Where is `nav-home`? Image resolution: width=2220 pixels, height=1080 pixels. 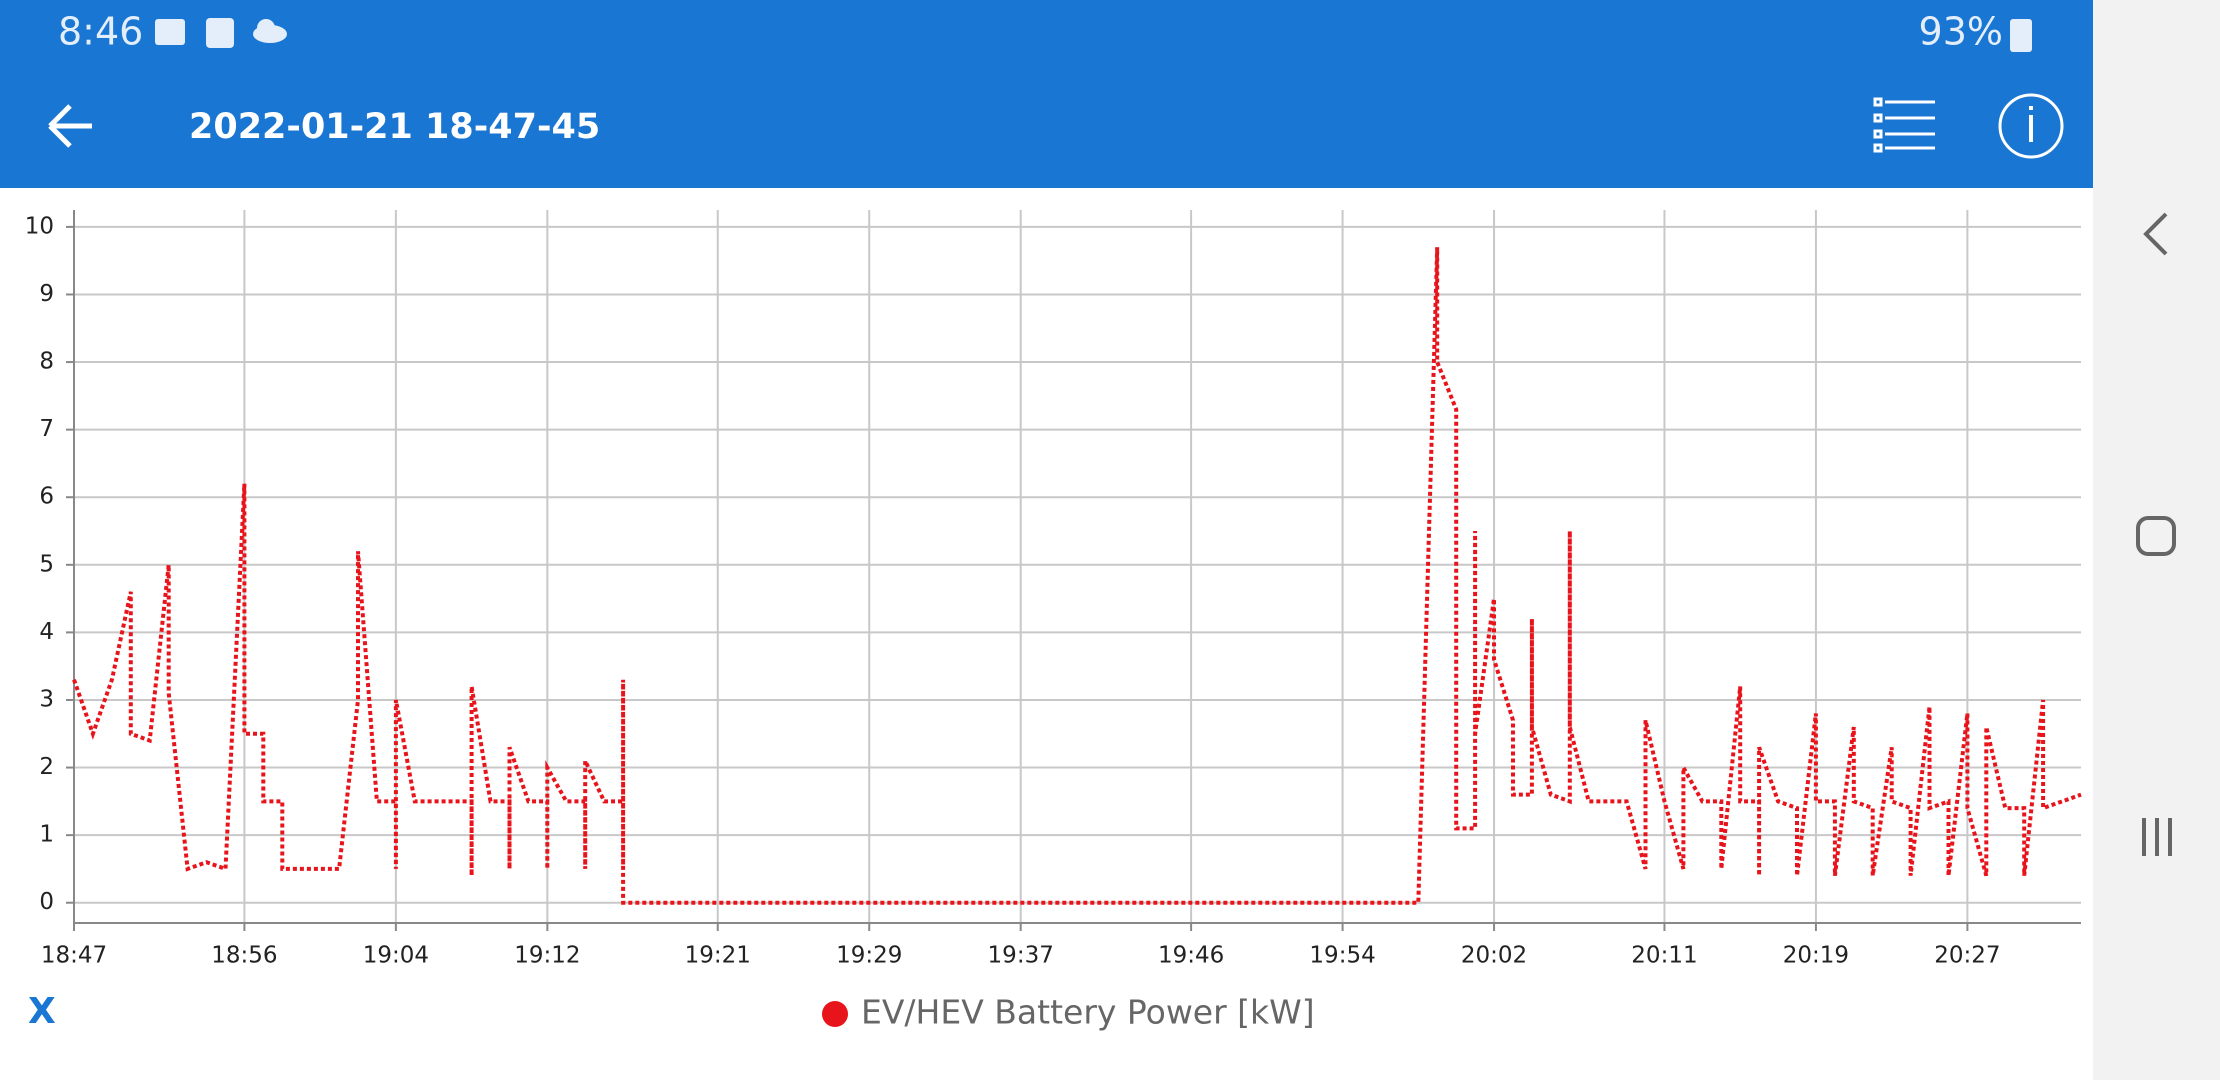 nav-home is located at coordinates (2156, 536).